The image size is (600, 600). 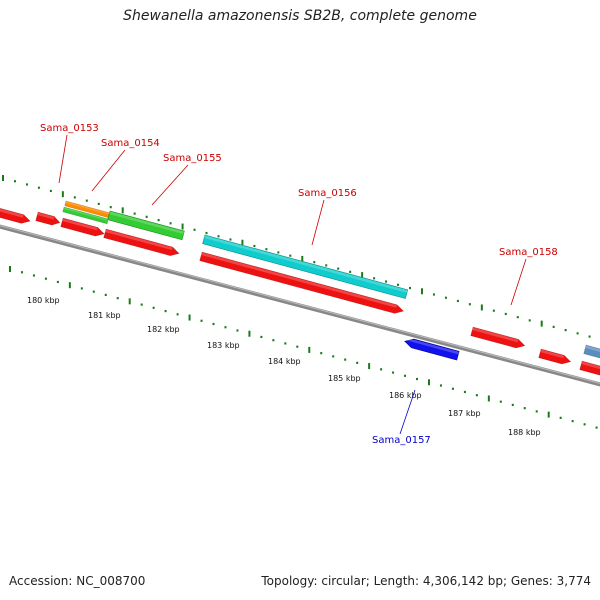 I want to click on cds-arrow-2-highlight, so click(x=46, y=216).